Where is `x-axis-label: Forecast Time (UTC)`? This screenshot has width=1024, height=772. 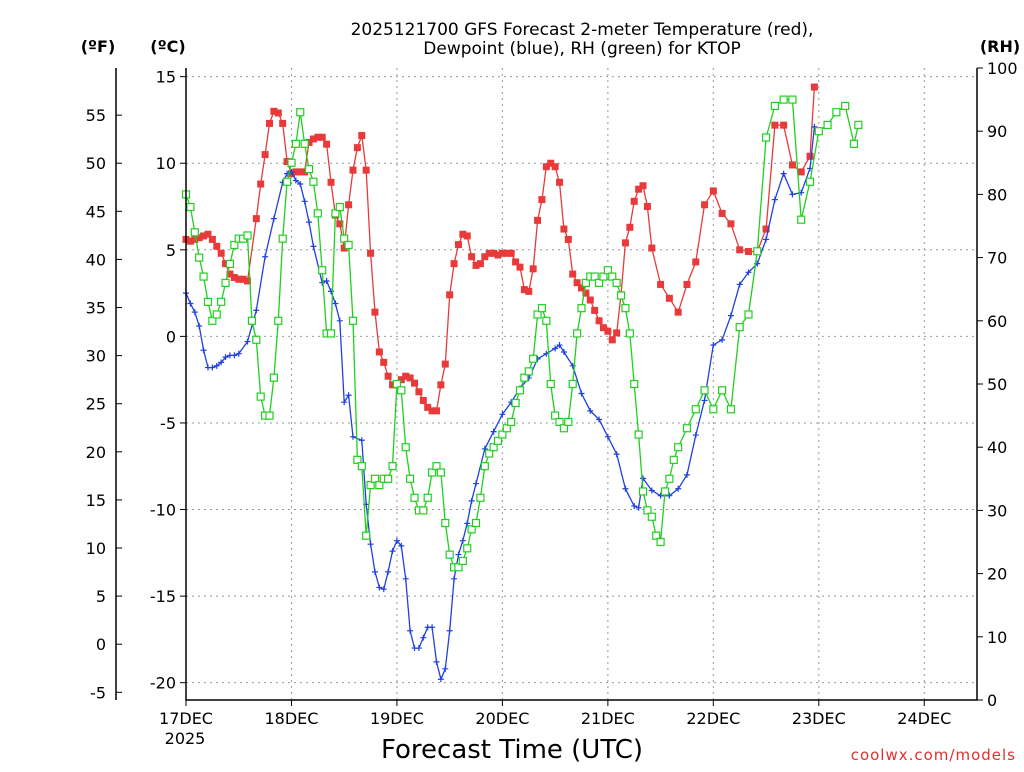 x-axis-label: Forecast Time (UTC) is located at coordinates (512, 750).